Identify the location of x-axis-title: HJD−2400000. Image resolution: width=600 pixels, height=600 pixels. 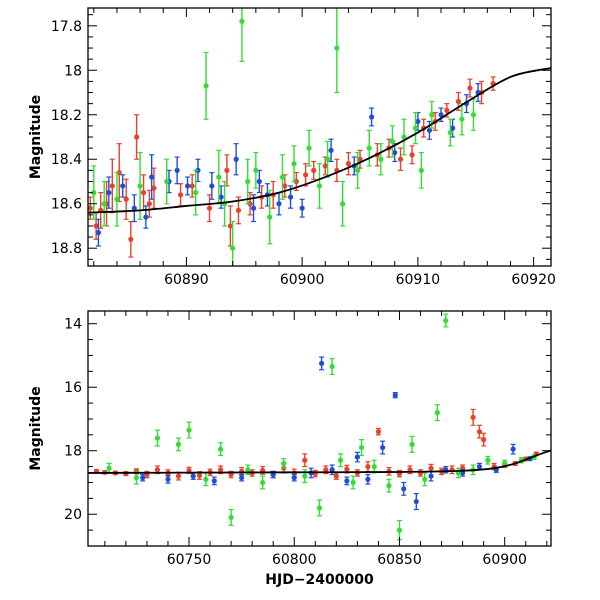
(319, 580).